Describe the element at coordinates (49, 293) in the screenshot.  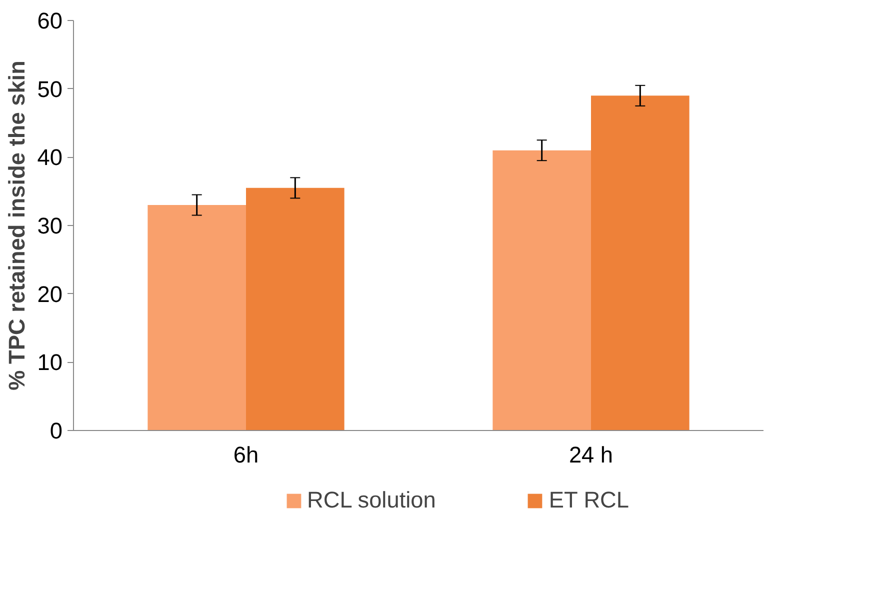
I see `y-tick-label: 20` at that location.